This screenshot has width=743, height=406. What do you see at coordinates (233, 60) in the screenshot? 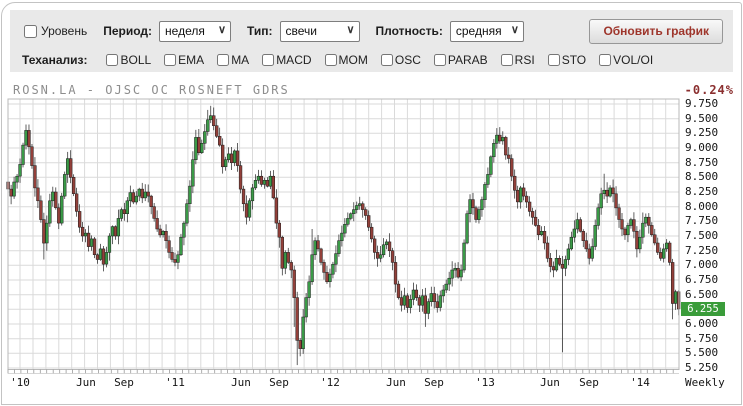
I see `tech-checkbox-ma: MA` at bounding box center [233, 60].